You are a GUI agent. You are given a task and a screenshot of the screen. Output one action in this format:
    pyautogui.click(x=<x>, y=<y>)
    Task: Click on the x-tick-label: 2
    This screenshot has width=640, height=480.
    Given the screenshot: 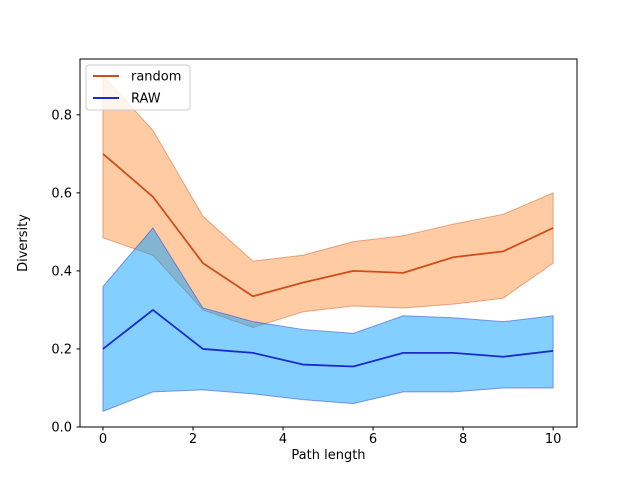 What is the action you would take?
    pyautogui.click(x=193, y=439)
    